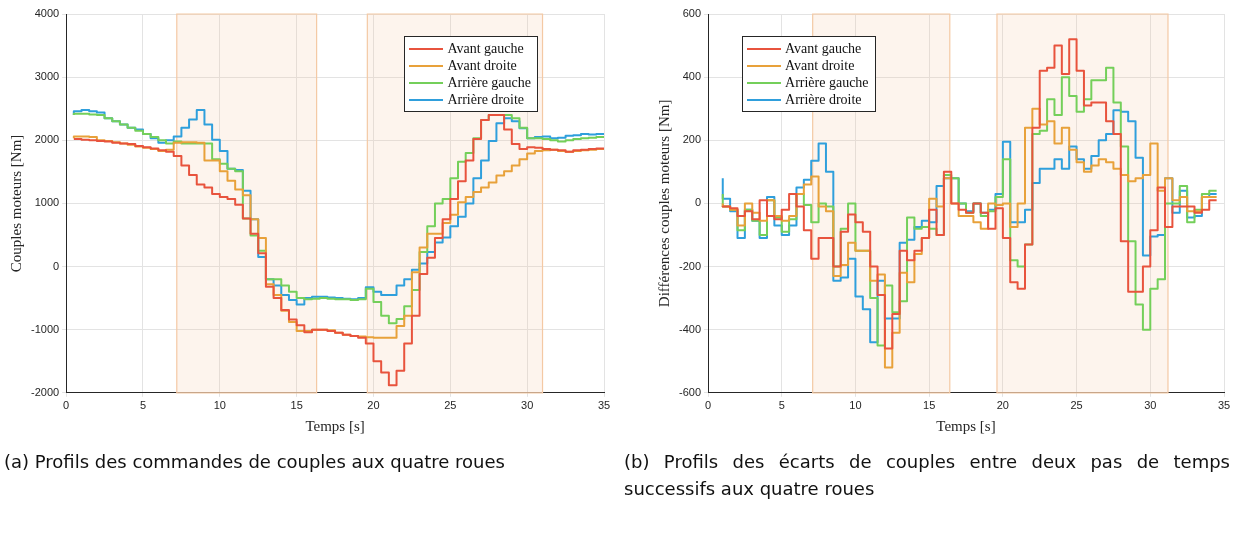 This screenshot has width=1240, height=545. I want to click on y-tick-label: -600, so click(690, 391).